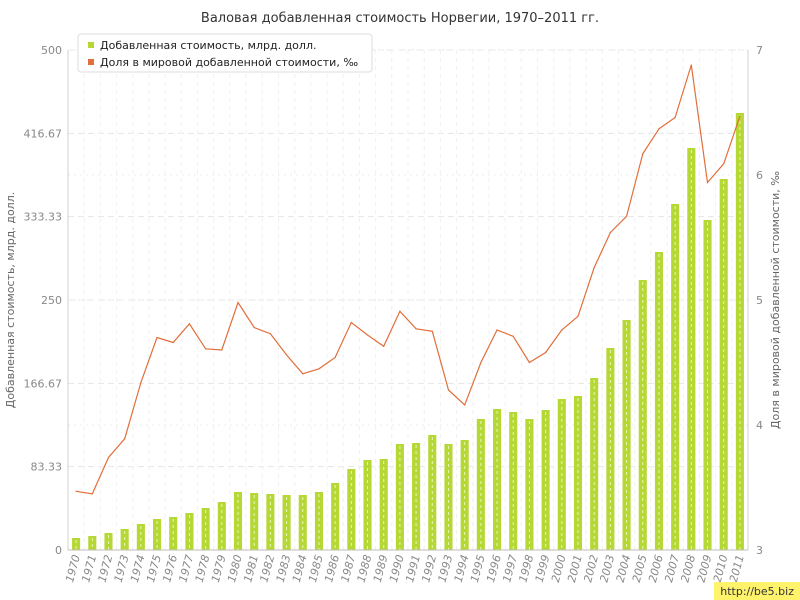 The width and height of the screenshot is (800, 600). Describe the element at coordinates (759, 550) in the screenshot. I see `right-tick-label: 3` at that location.